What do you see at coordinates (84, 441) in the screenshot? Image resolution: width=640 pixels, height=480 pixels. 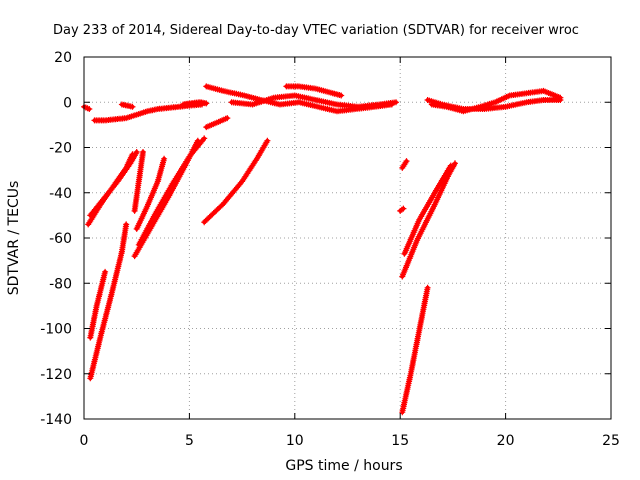 I see `x-tick-label: 0` at bounding box center [84, 441].